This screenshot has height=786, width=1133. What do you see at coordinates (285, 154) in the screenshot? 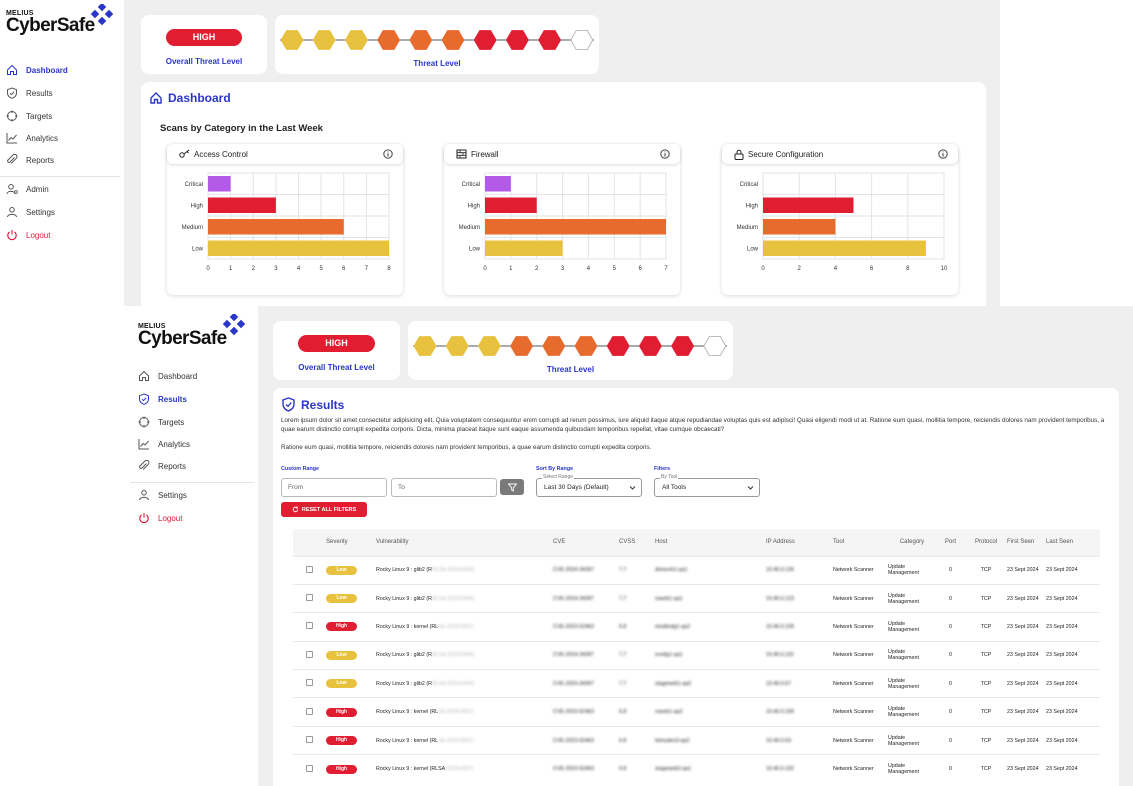
I see `chart-header: Access Control` at bounding box center [285, 154].